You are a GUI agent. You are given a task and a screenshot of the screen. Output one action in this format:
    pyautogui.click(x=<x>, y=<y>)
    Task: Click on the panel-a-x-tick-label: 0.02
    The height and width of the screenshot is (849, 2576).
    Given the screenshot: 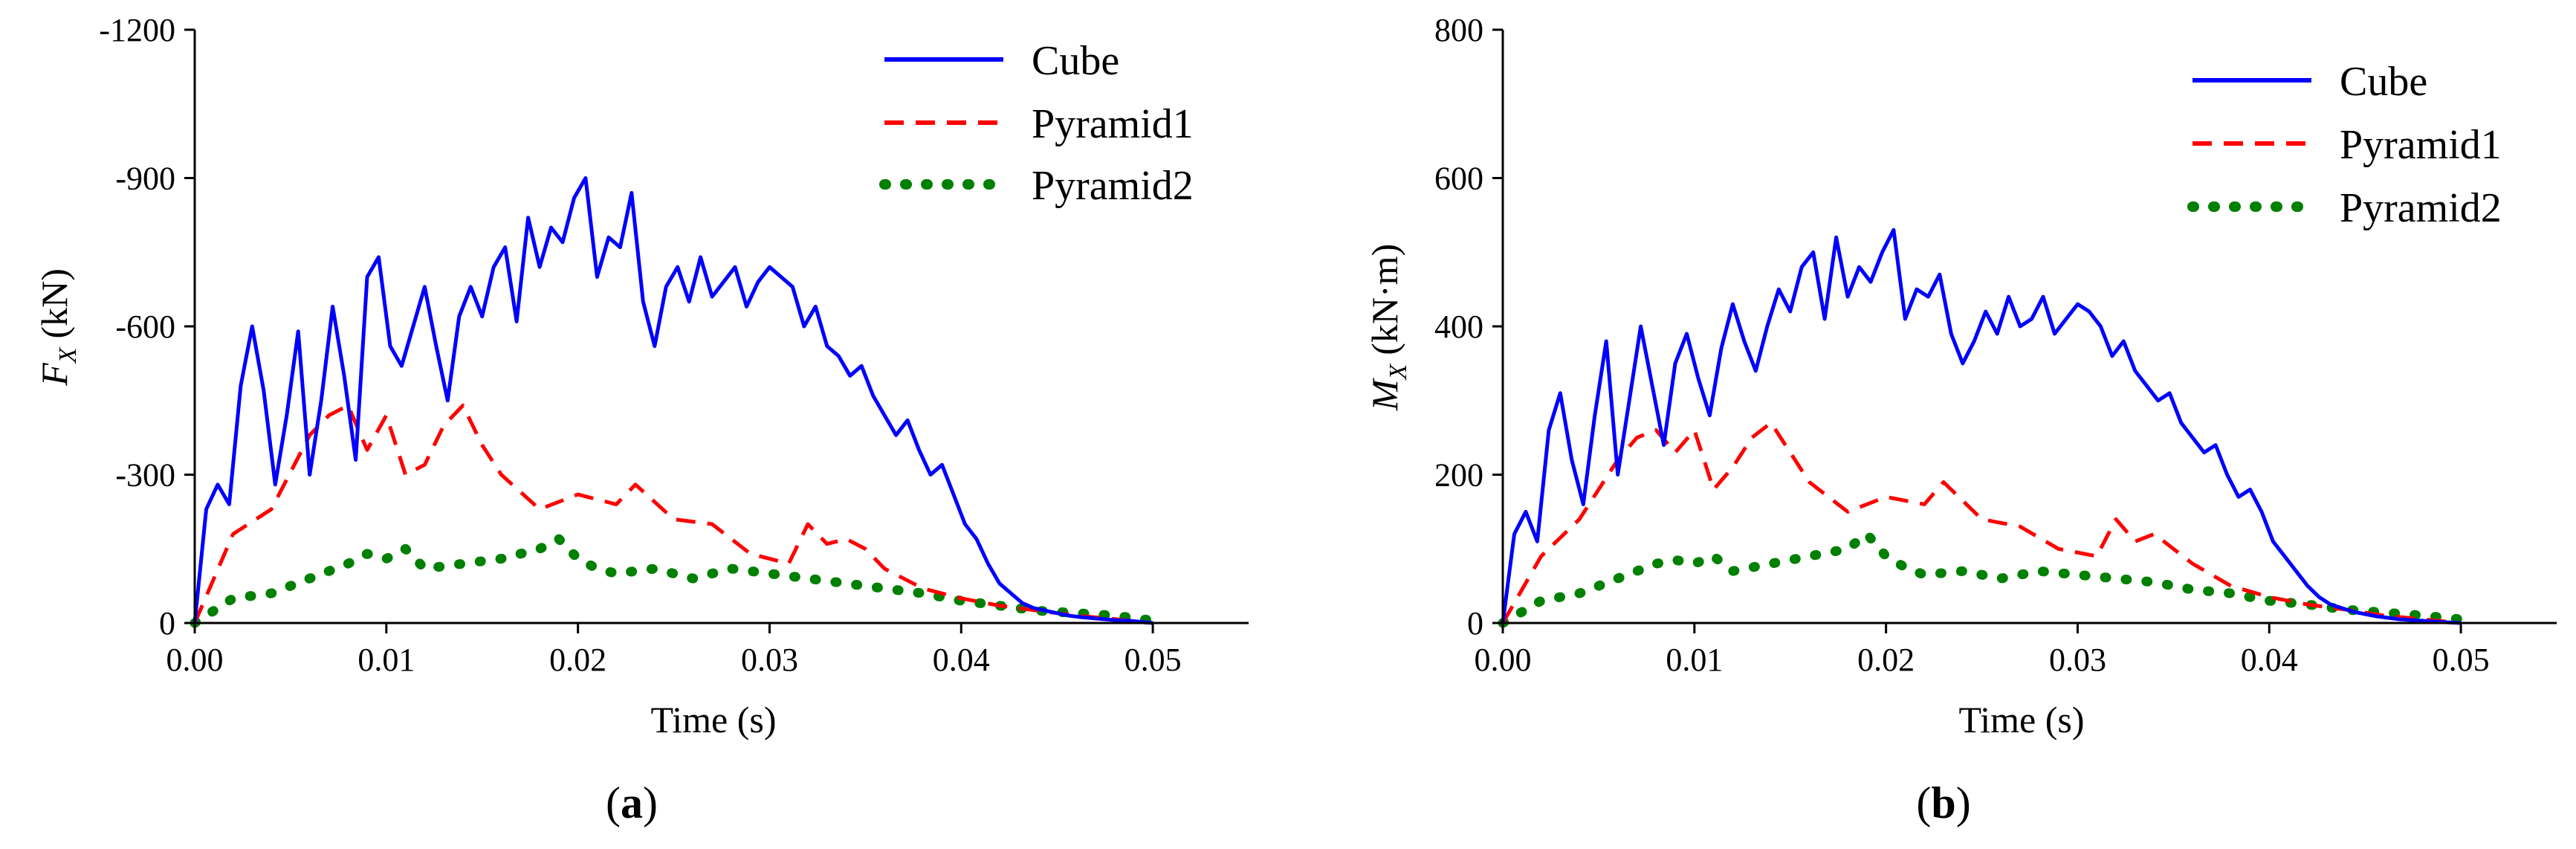 What is the action you would take?
    pyautogui.click(x=577, y=660)
    